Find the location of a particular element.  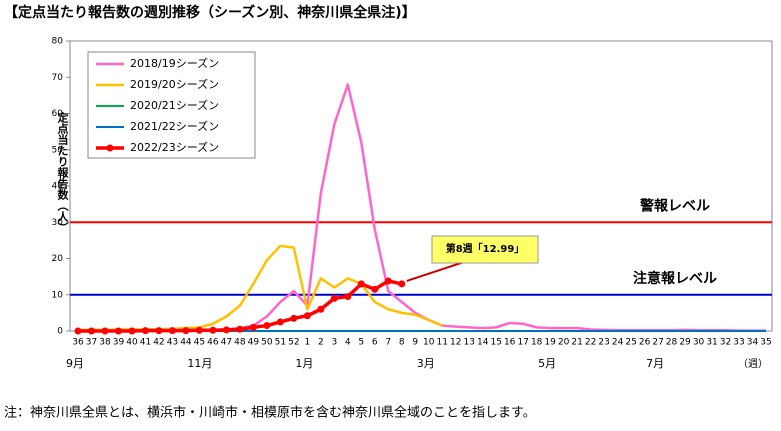

x-tick-label: 11 is located at coordinates (442, 343).